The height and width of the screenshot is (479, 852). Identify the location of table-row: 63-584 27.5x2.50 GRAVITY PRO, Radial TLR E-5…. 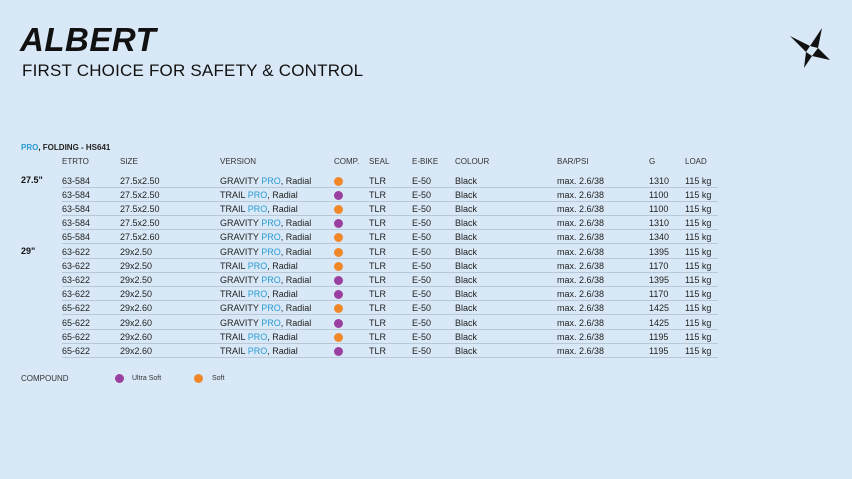
(390, 223).